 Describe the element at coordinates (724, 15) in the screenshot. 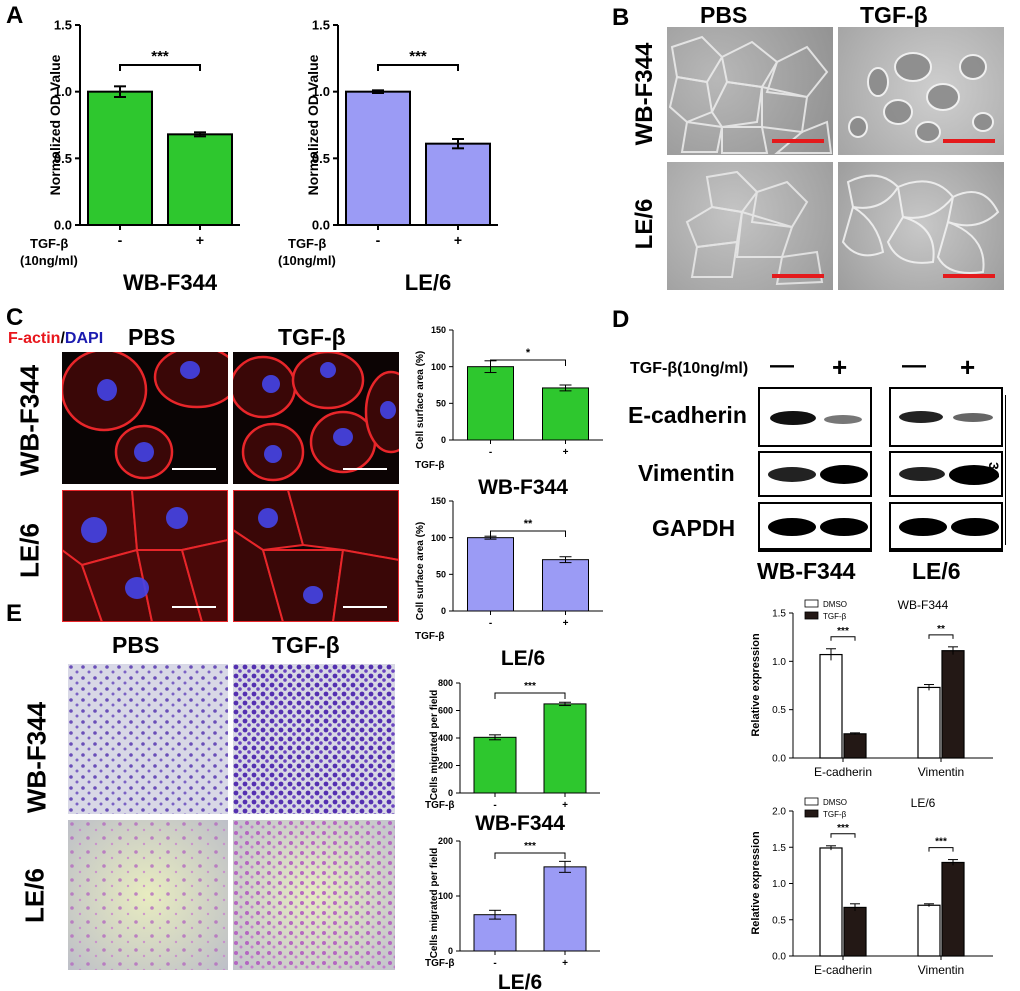

I see `b-col-pbs: PBS` at that location.